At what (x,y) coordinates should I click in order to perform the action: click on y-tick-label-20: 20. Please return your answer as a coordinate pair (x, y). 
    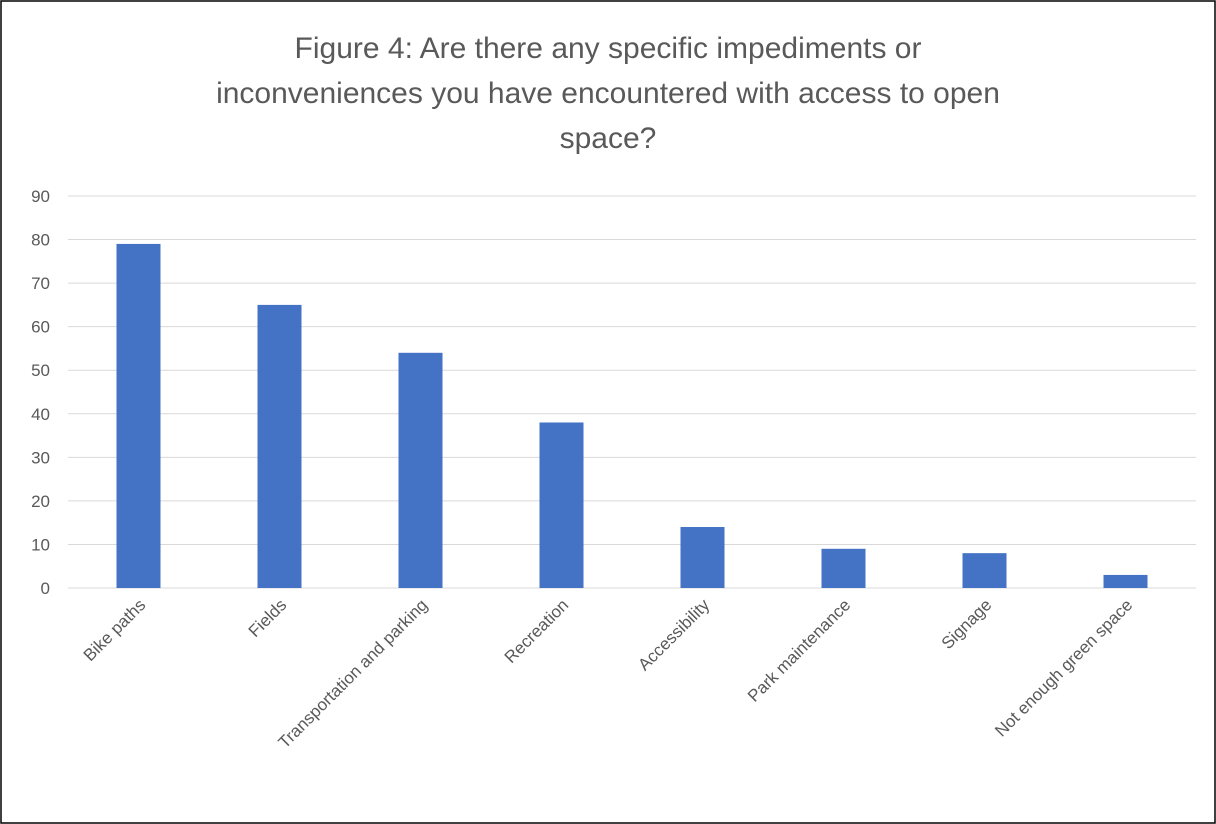
    Looking at the image, I should click on (40, 501).